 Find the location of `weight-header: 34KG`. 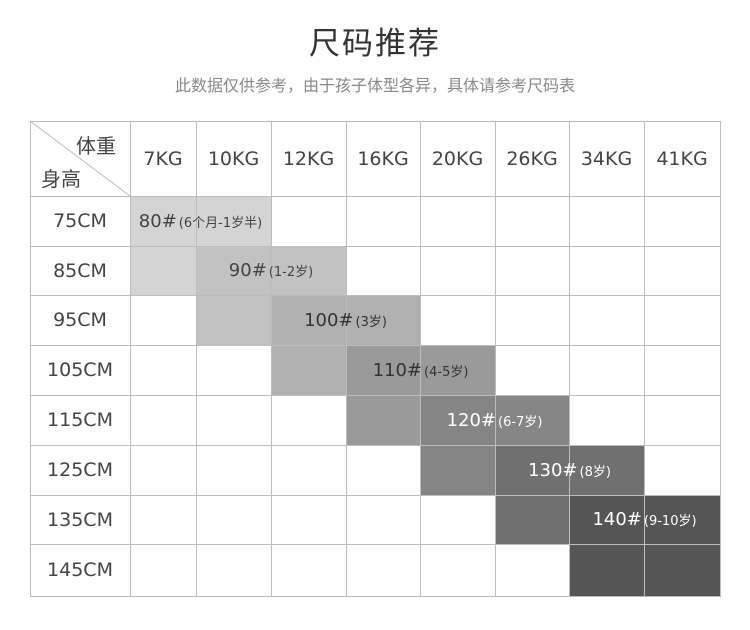

weight-header: 34KG is located at coordinates (606, 158).